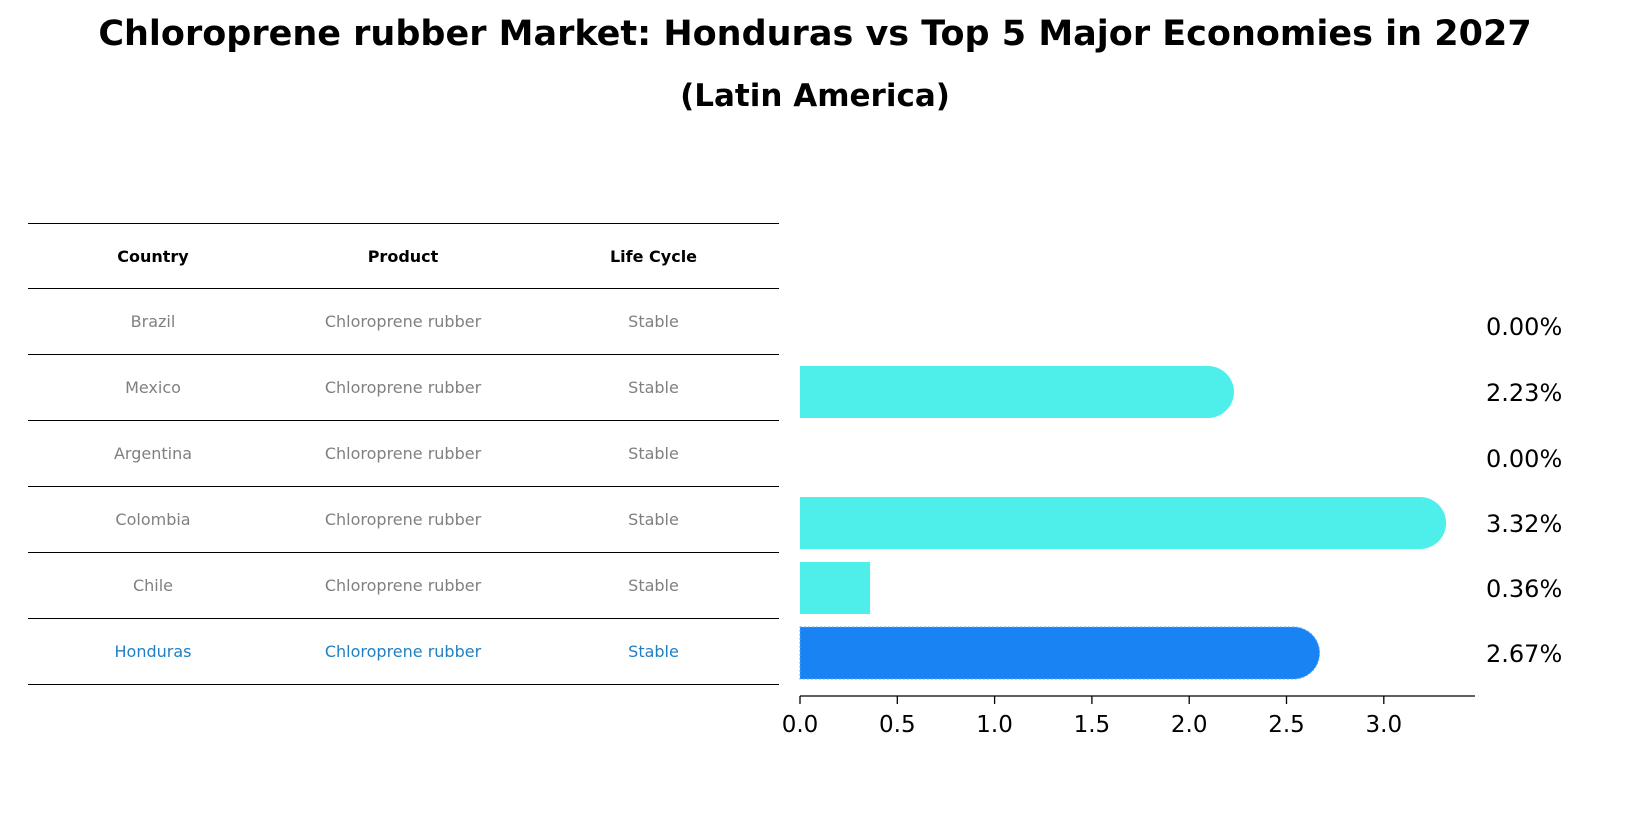  Describe the element at coordinates (153, 256) in the screenshot. I see `header-country: Country` at that location.